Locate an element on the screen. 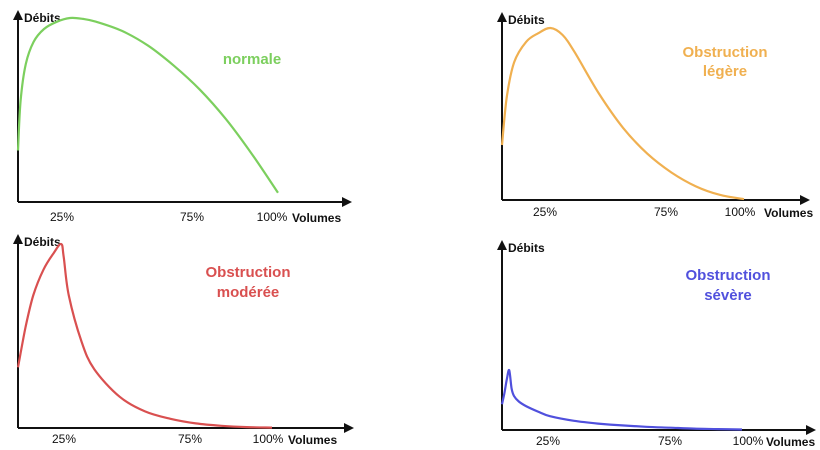 This screenshot has height=450, width=820. chart-3-x-axis-label: Volumes is located at coordinates (312, 440).